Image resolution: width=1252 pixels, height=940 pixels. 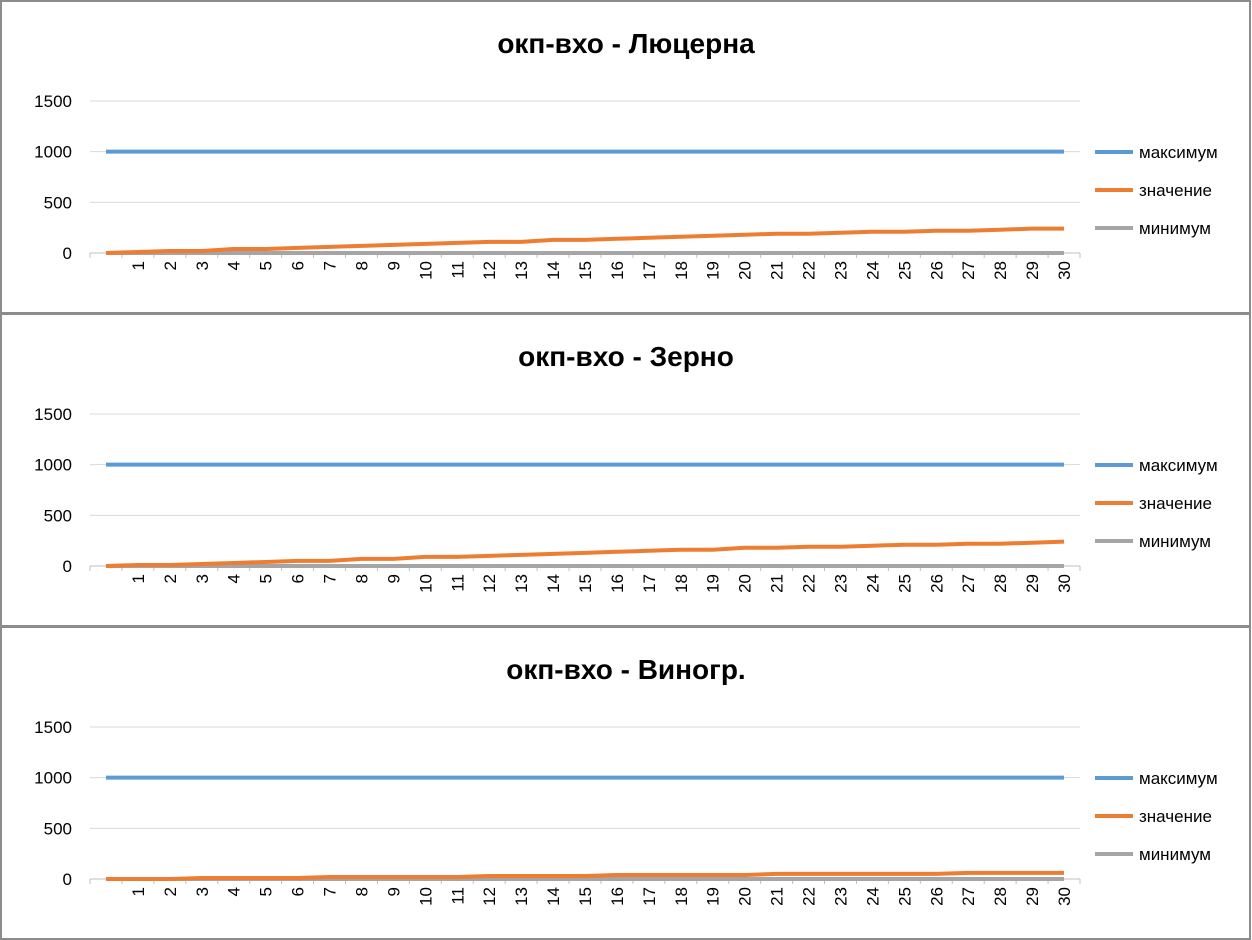 I want to click on chart-title: окп-вхо - Виногр., so click(x=625, y=669).